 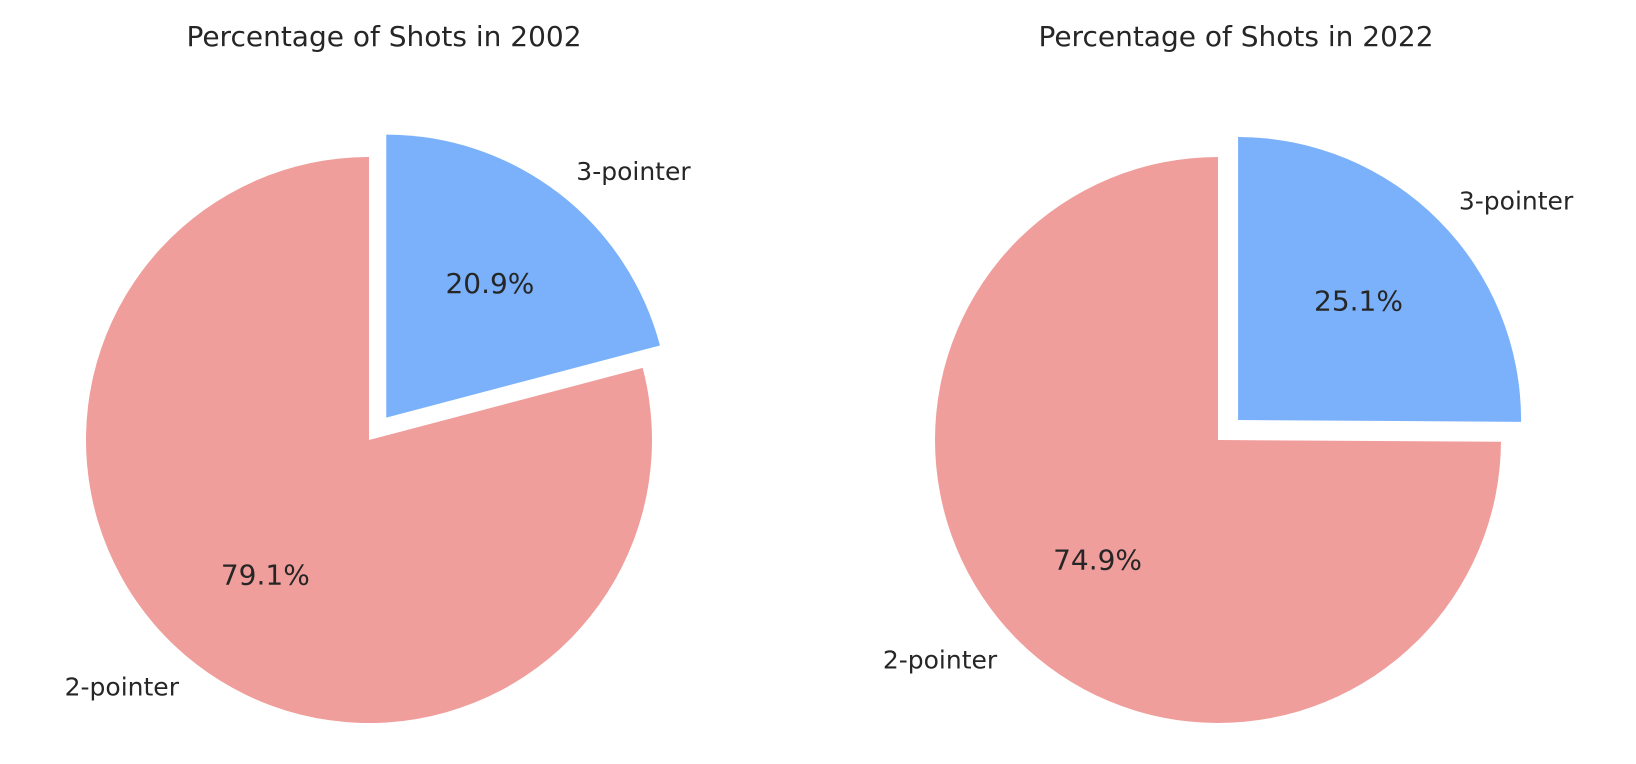 What do you see at coordinates (940, 659) in the screenshot?
I see `slice-label-2-pointer-1: 2-pointer` at bounding box center [940, 659].